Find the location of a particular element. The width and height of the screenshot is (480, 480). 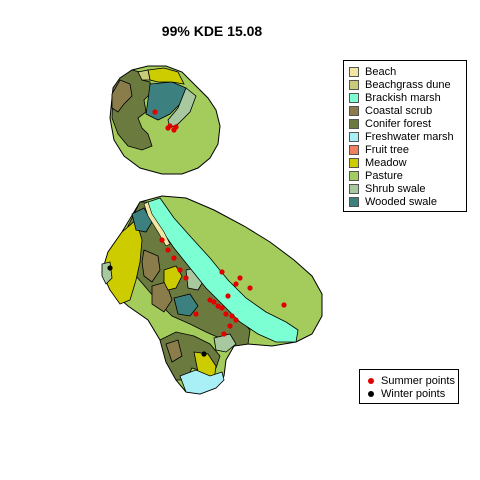

legend-entry: Freshwater marsh is located at coordinates (405, 136).